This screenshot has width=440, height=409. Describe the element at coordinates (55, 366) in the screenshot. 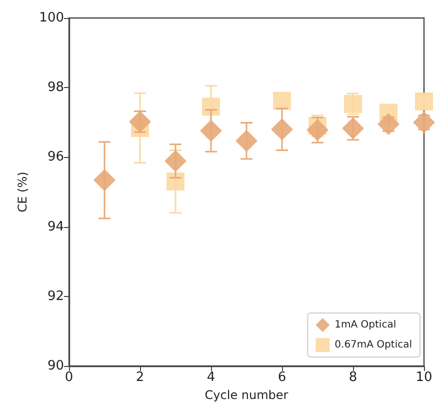

I see `y-tick-label: 90` at that location.